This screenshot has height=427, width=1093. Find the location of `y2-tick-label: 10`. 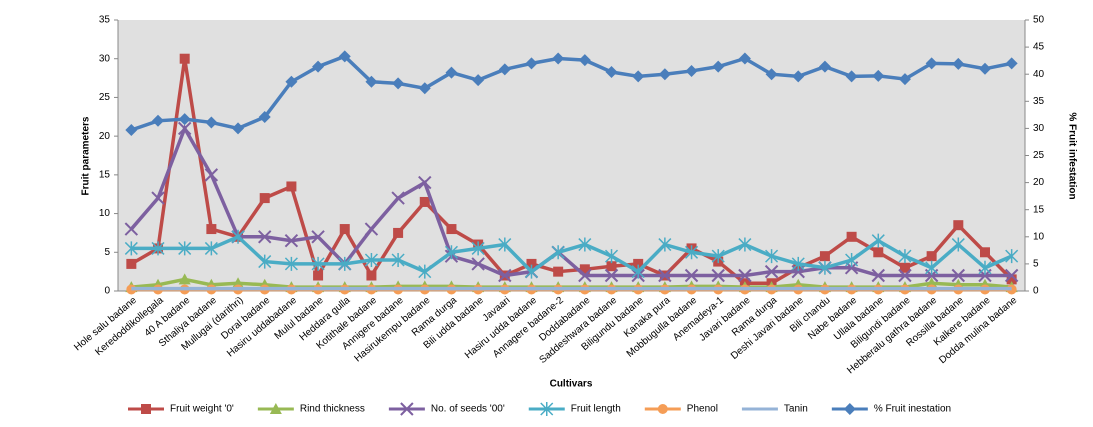

y2-tick-label: 10 is located at coordinates (1039, 236).